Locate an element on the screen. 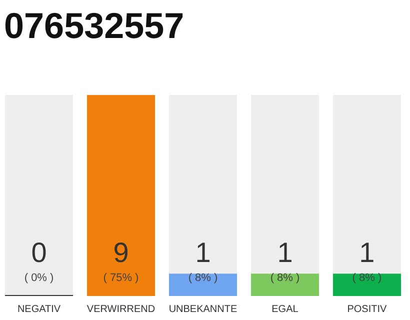  x-tick-label: VERWIRREND is located at coordinates (121, 309).